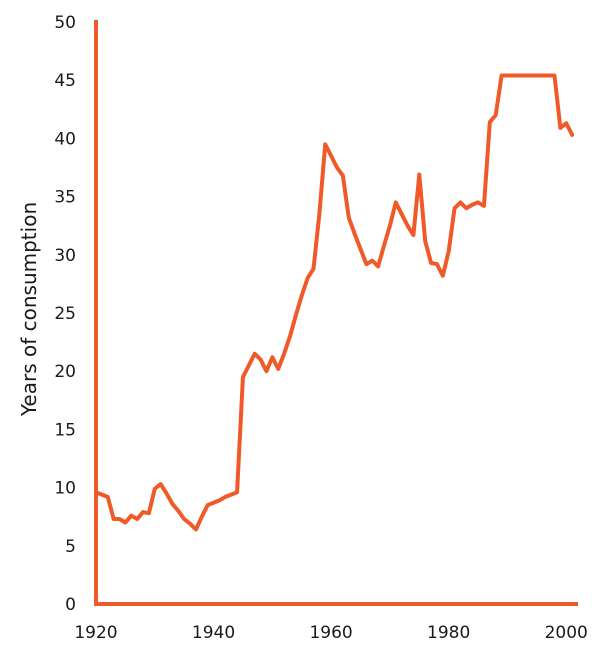 This screenshot has height=657, width=602. I want to click on x-axis-tick-labels: 1920 1940 1960 1980 2000, so click(331, 633).